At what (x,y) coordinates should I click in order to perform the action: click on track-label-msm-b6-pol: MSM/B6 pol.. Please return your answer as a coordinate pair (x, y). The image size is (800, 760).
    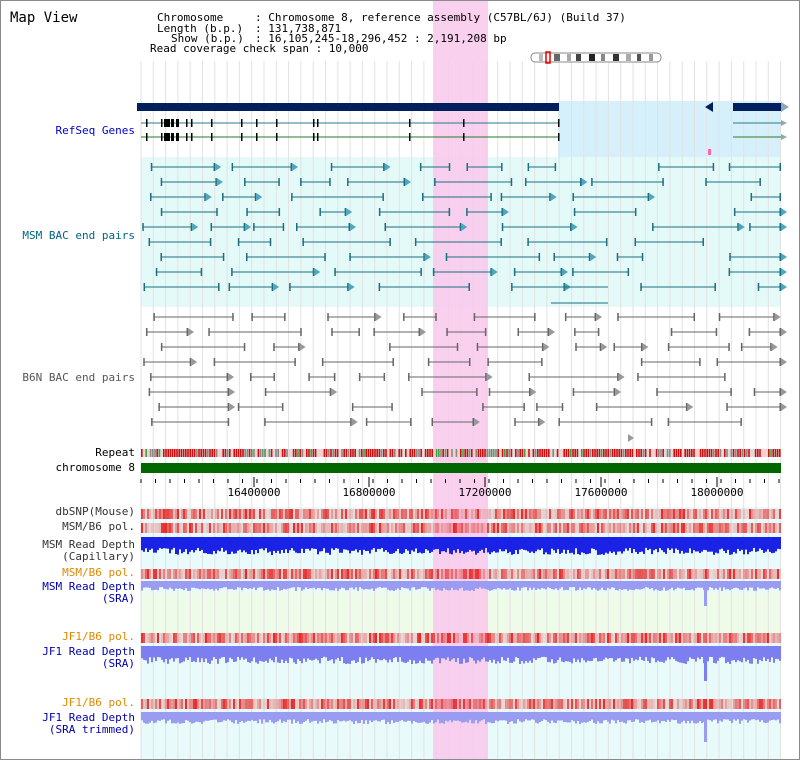
    Looking at the image, I should click on (98, 526).